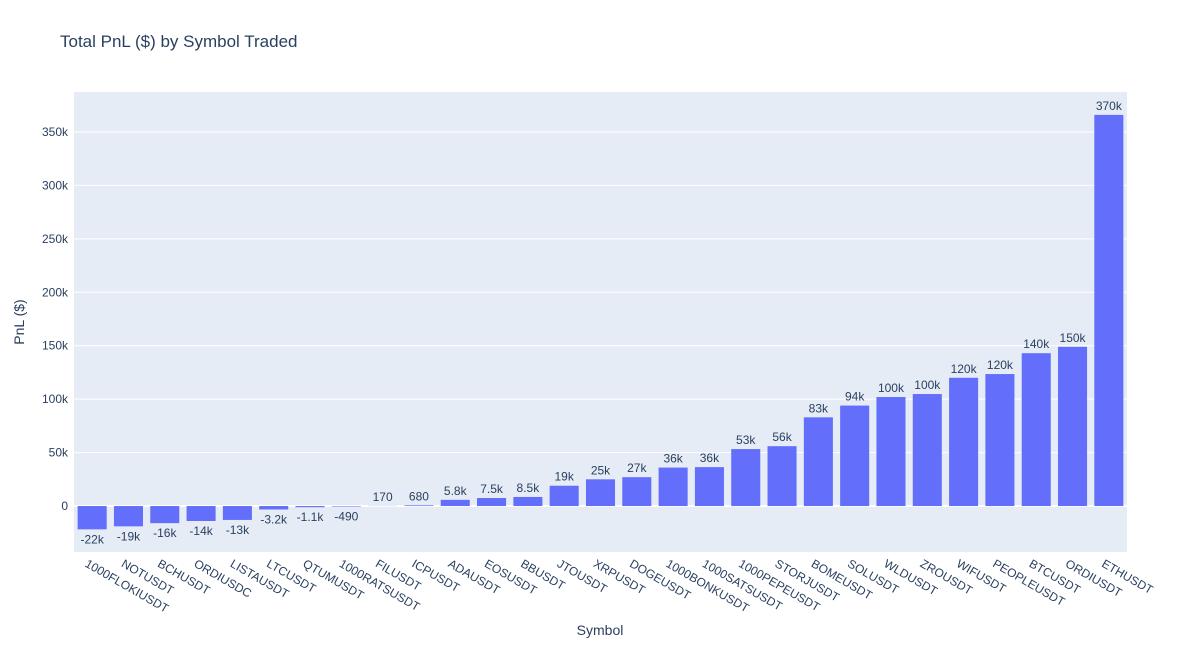 This screenshot has height=646, width=1200. Describe the element at coordinates (383, 497) in the screenshot. I see `data-label: 170` at that location.